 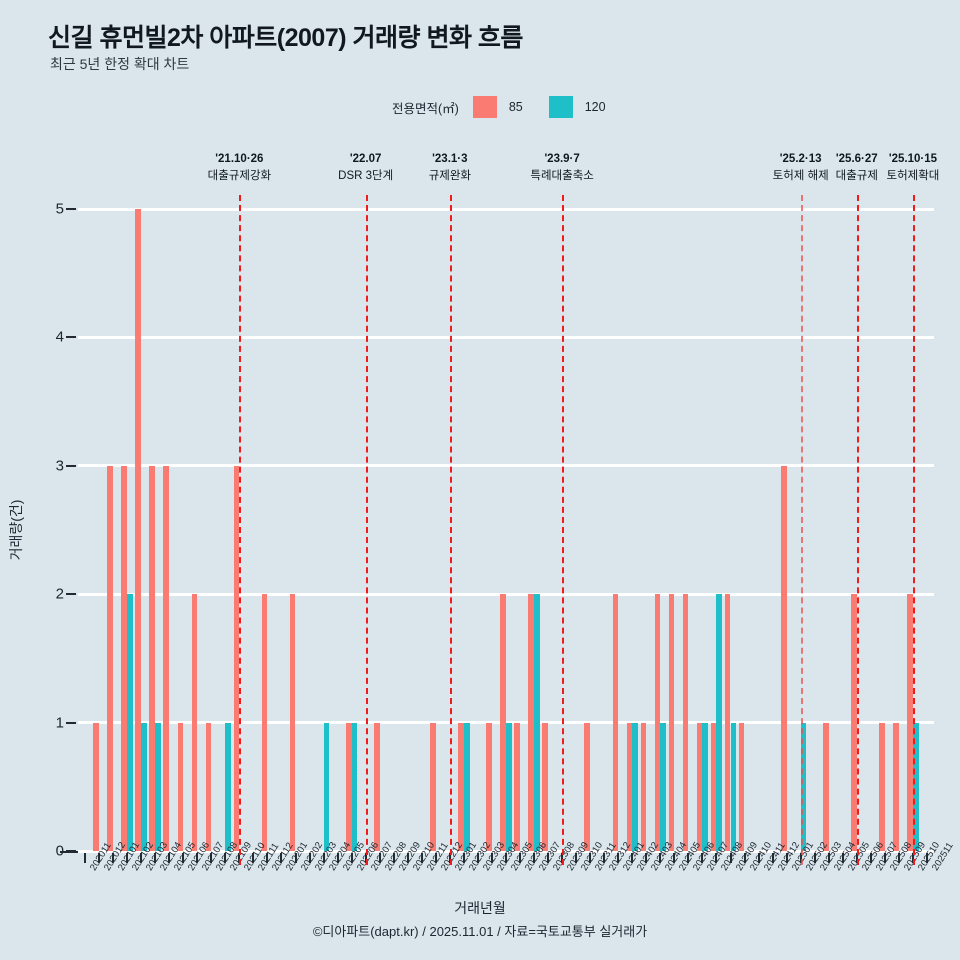 I want to click on event-label-text: 토허제확대, so click(x=913, y=175).